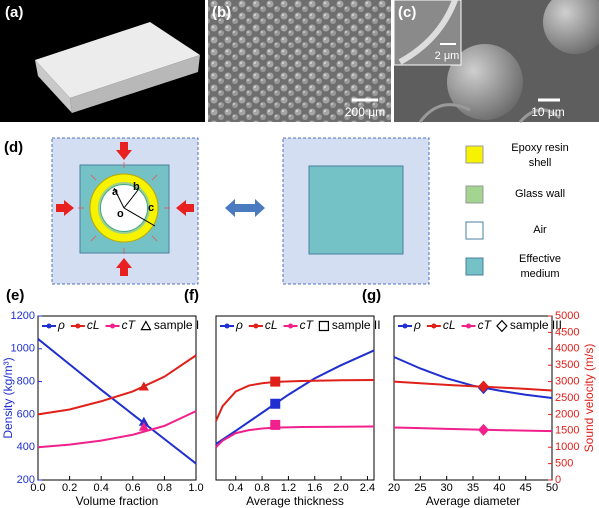 Image resolution: width=599 pixels, height=508 pixels. What do you see at coordinates (356, 325) in the screenshot?
I see `legend-label: sample II` at bounding box center [356, 325].